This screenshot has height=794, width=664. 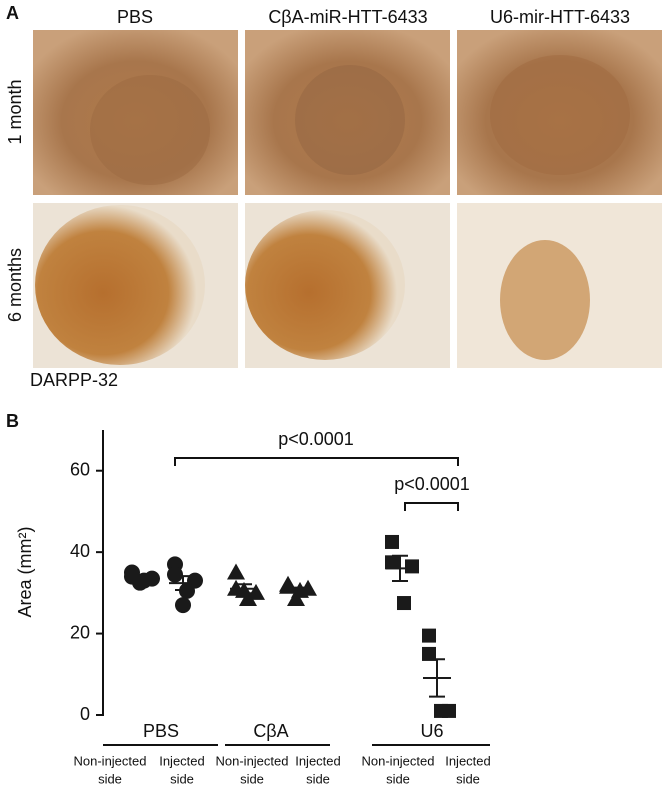 I want to click on group-label: U6, so click(x=431, y=731).